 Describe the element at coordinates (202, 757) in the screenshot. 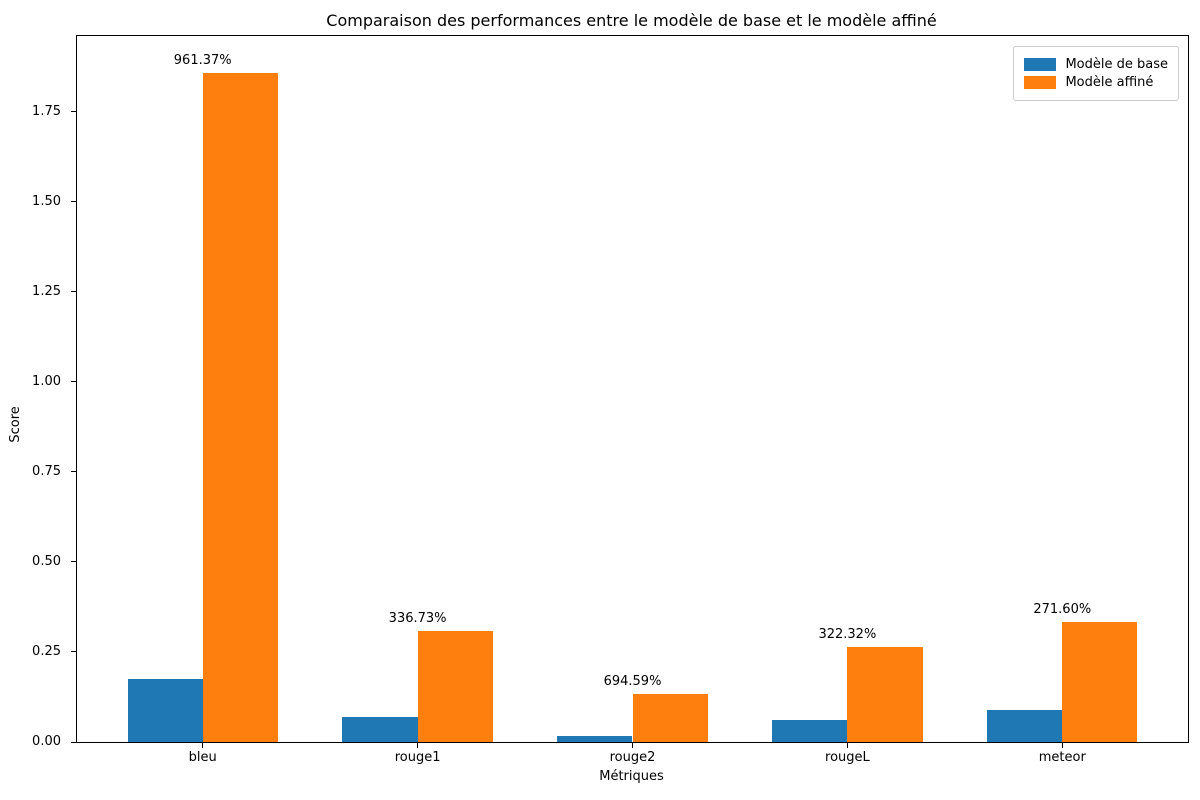

I see `x-tick-label: bleu` at that location.